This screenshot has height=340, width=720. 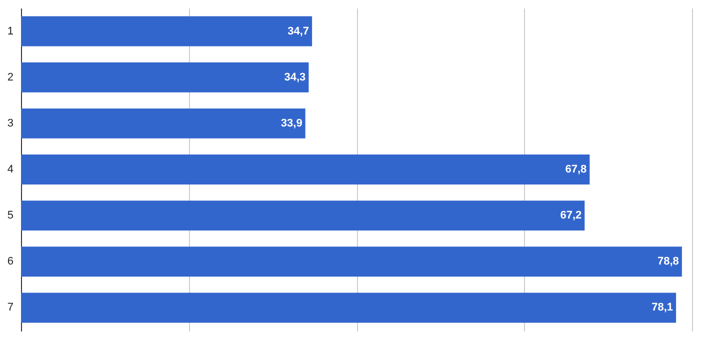 I want to click on data-label: 78,8, so click(x=668, y=262).